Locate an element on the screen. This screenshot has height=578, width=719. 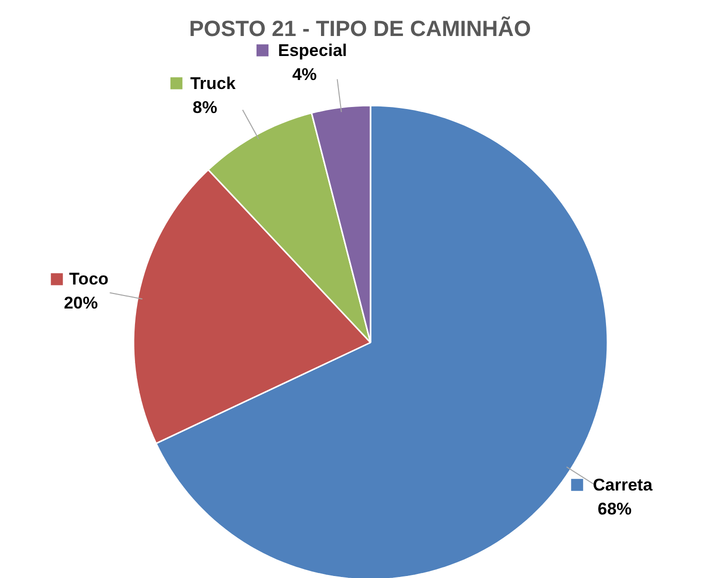
legend-label: Truck is located at coordinates (213, 83).